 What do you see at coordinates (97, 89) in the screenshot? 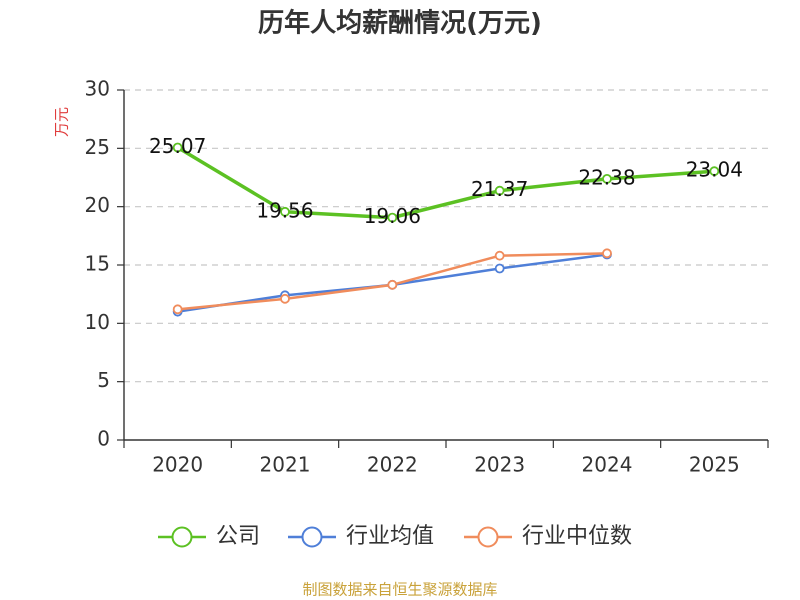
I see `y-tick-label-30: 30` at bounding box center [97, 89].